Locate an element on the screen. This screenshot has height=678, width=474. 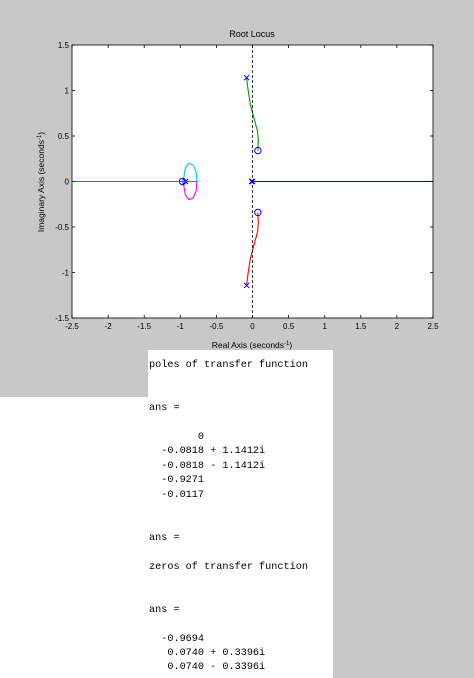
y-axis-label-close: ) is located at coordinates (41, 133).